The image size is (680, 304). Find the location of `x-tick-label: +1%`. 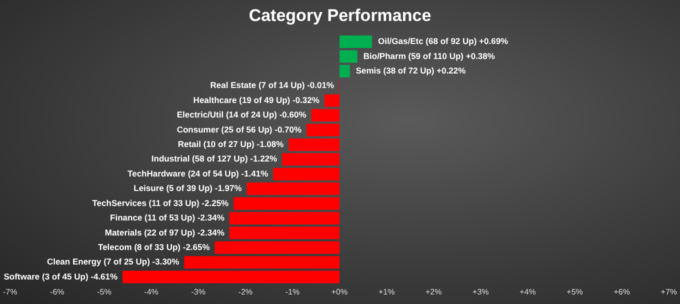

x-tick-label: +1% is located at coordinates (386, 291).